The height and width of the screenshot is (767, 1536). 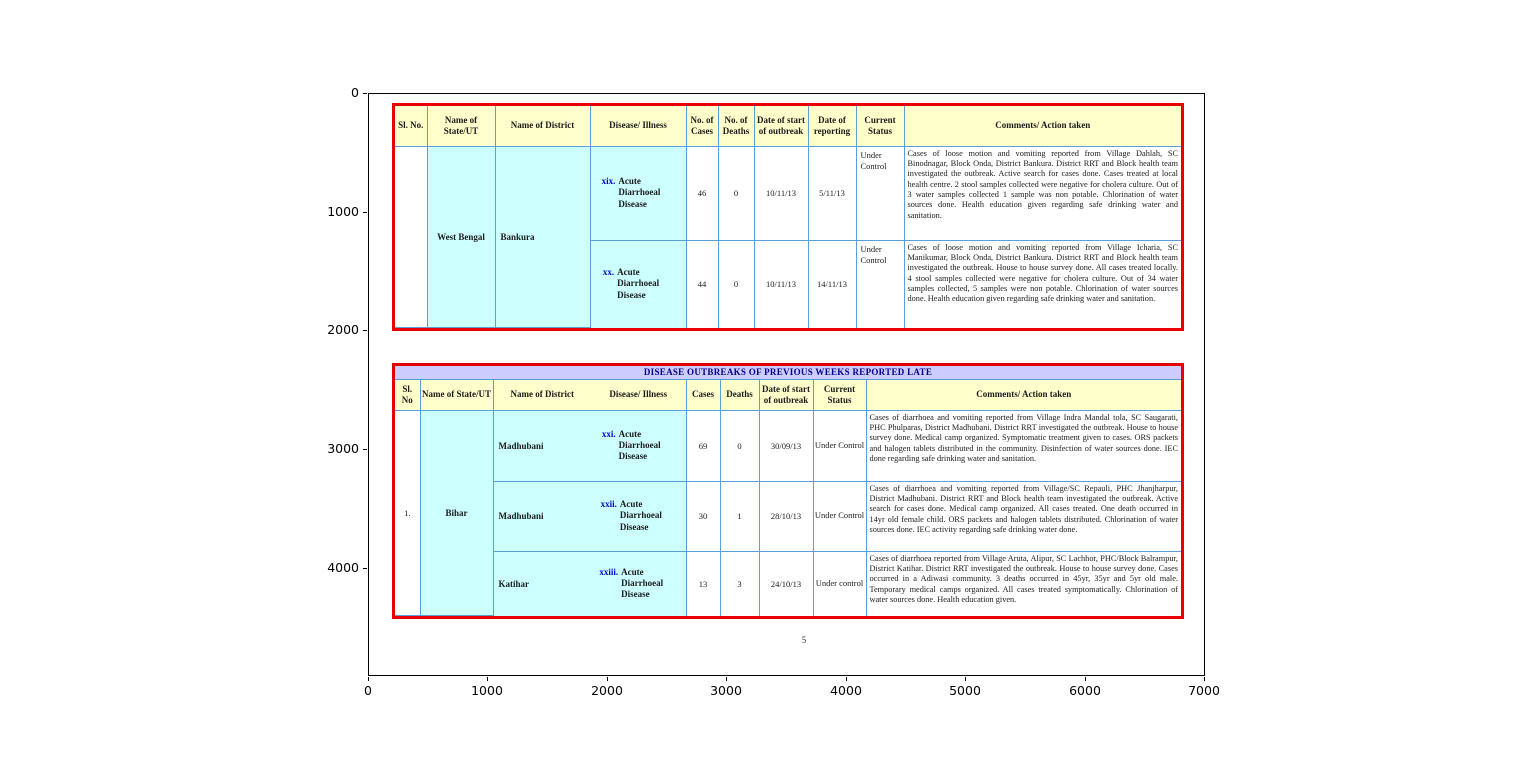 I want to click on deaths-cell: 1, so click(x=739, y=516).